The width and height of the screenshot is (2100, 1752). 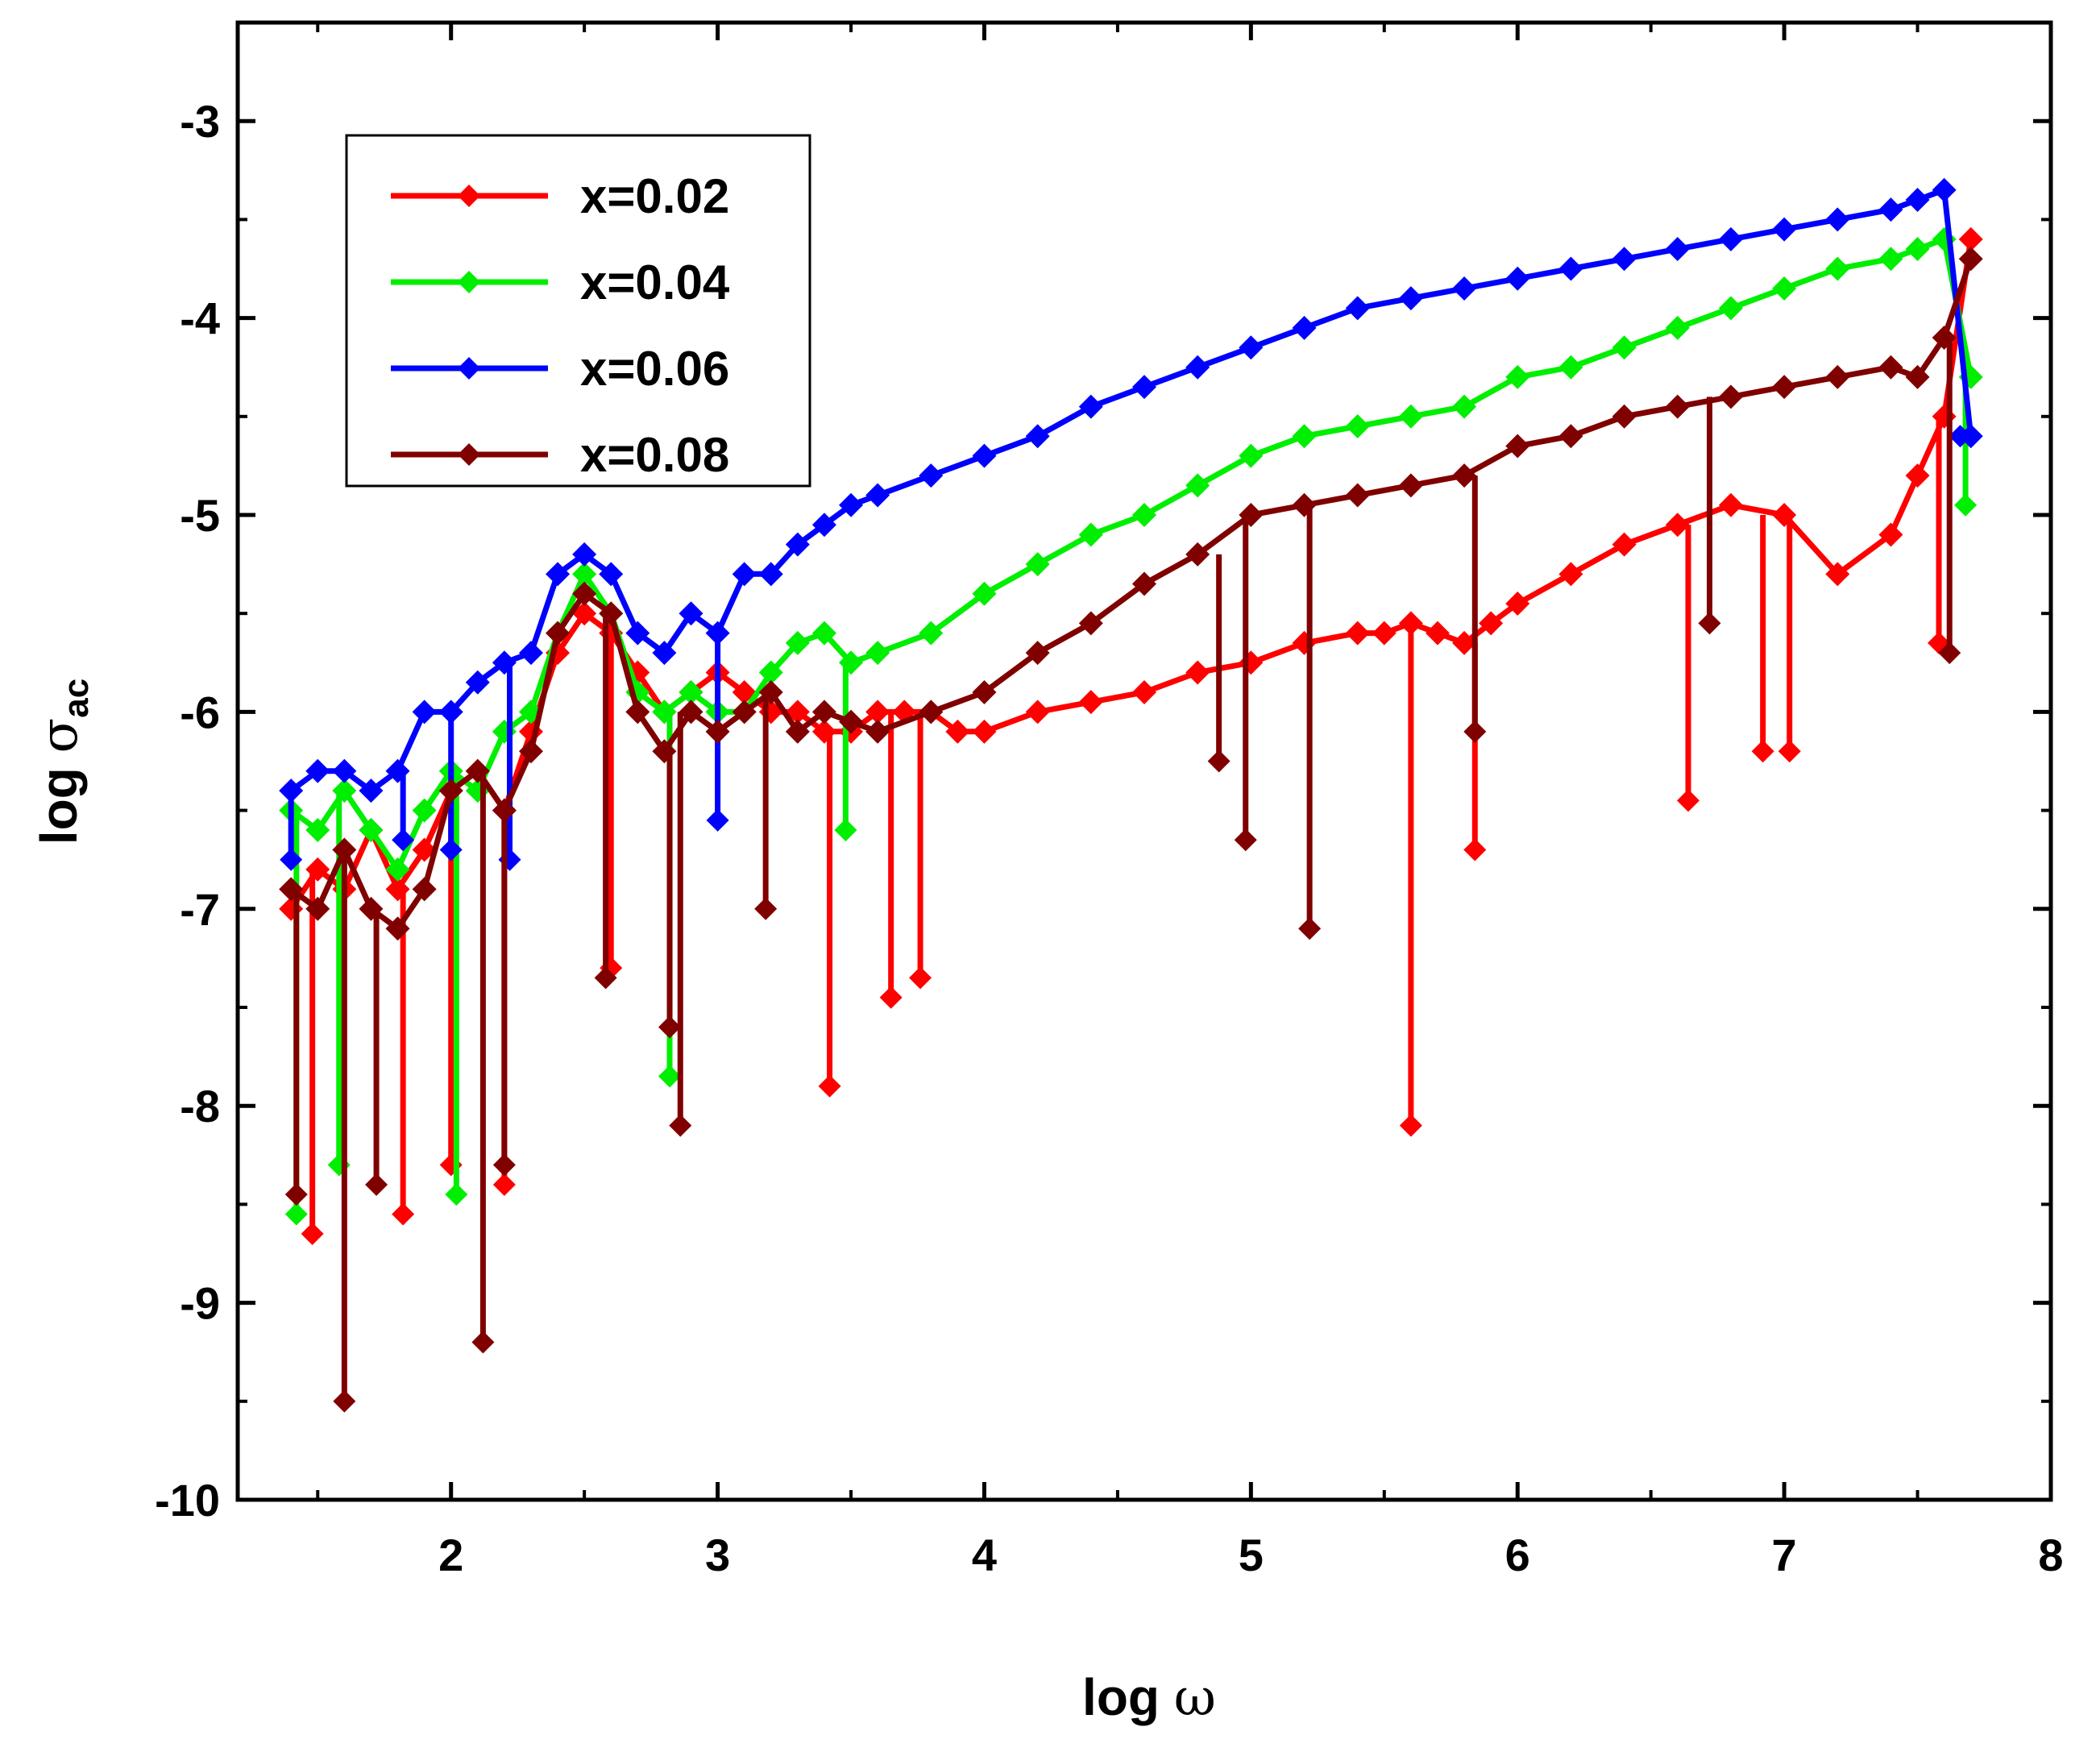 What do you see at coordinates (1784, 1555) in the screenshot?
I see `x-tick-label: 7` at bounding box center [1784, 1555].